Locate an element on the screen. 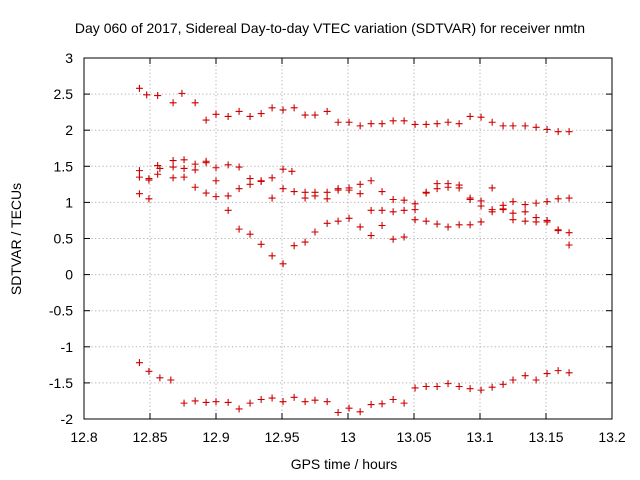  x-tick-label: 13.2 is located at coordinates (611, 437).